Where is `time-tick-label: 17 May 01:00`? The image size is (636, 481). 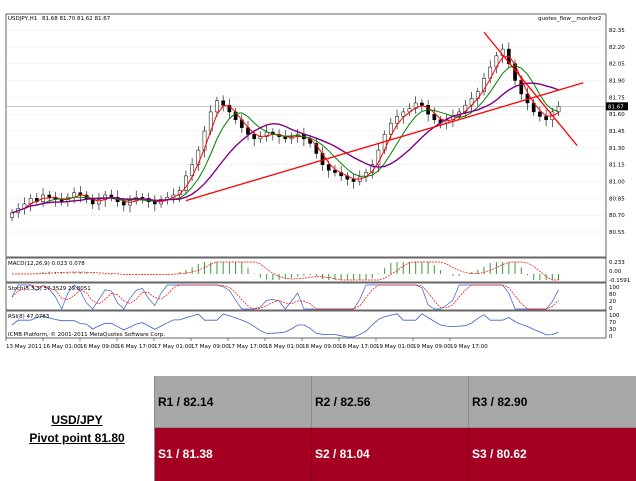 time-tick-label: 17 May 01:00 is located at coordinates (173, 347).